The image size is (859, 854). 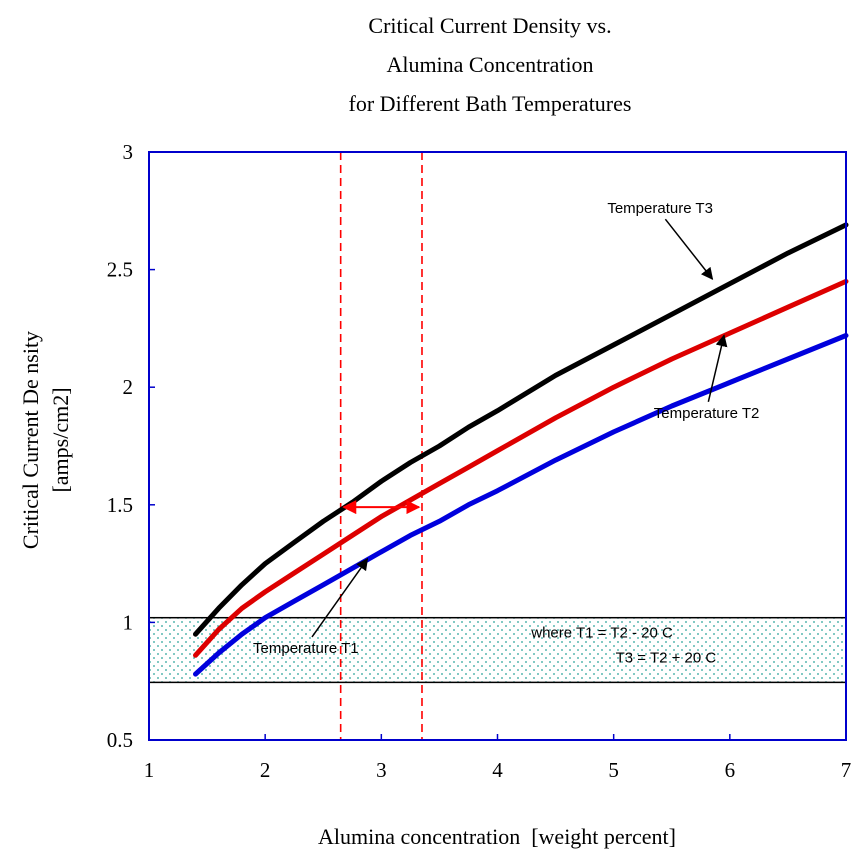 I want to click on x-tick-label-1: 2, so click(x=265, y=770).